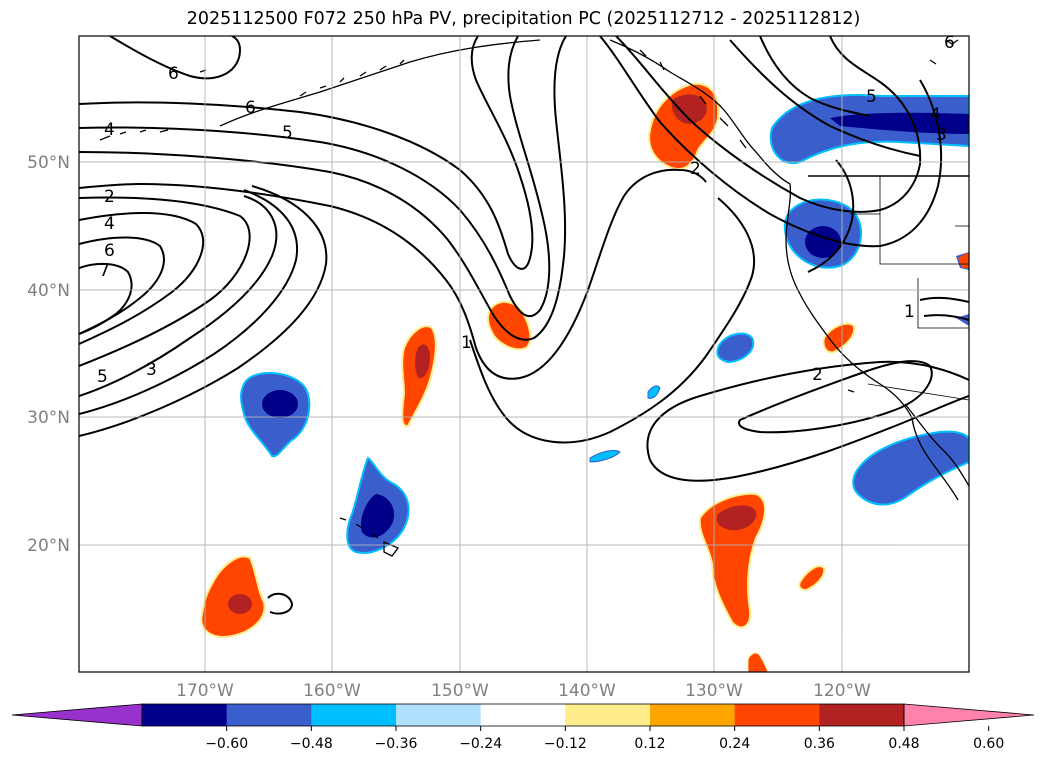 The width and height of the screenshot is (1047, 765). What do you see at coordinates (523, 691) in the screenshot?
I see `longitude-labels: 170°W 160°W 150°W 140°W 130°W 120°W` at bounding box center [523, 691].